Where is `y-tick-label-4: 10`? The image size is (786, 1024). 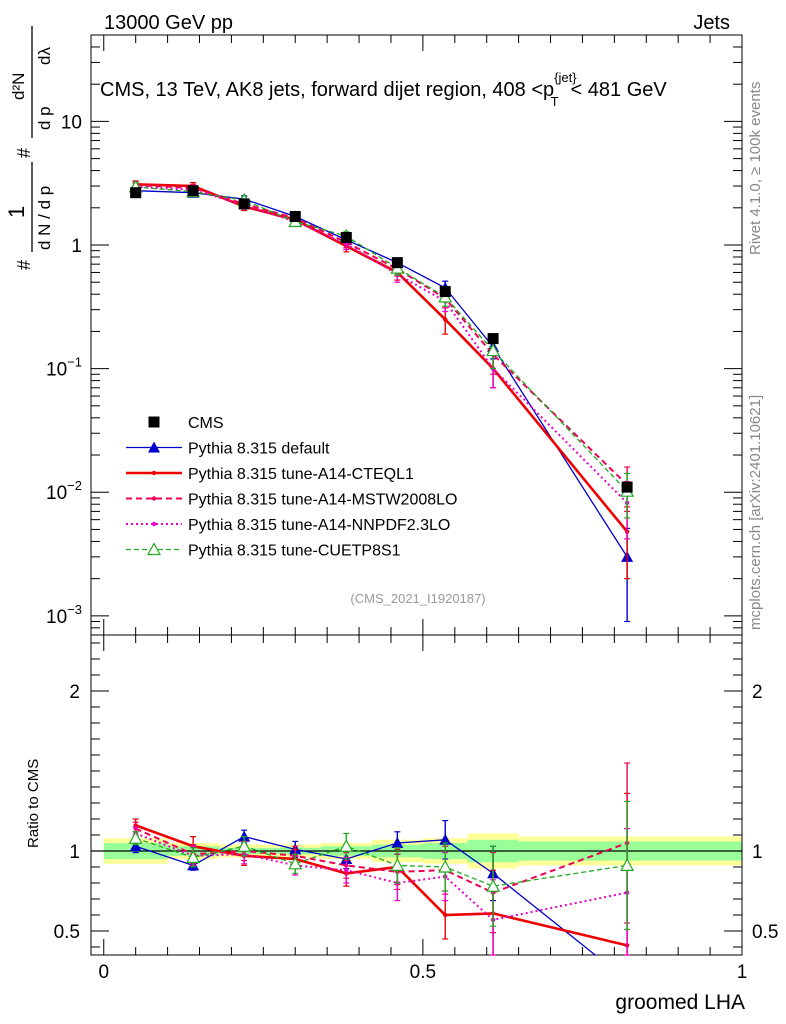 y-tick-label-4: 10 is located at coordinates (71, 122).